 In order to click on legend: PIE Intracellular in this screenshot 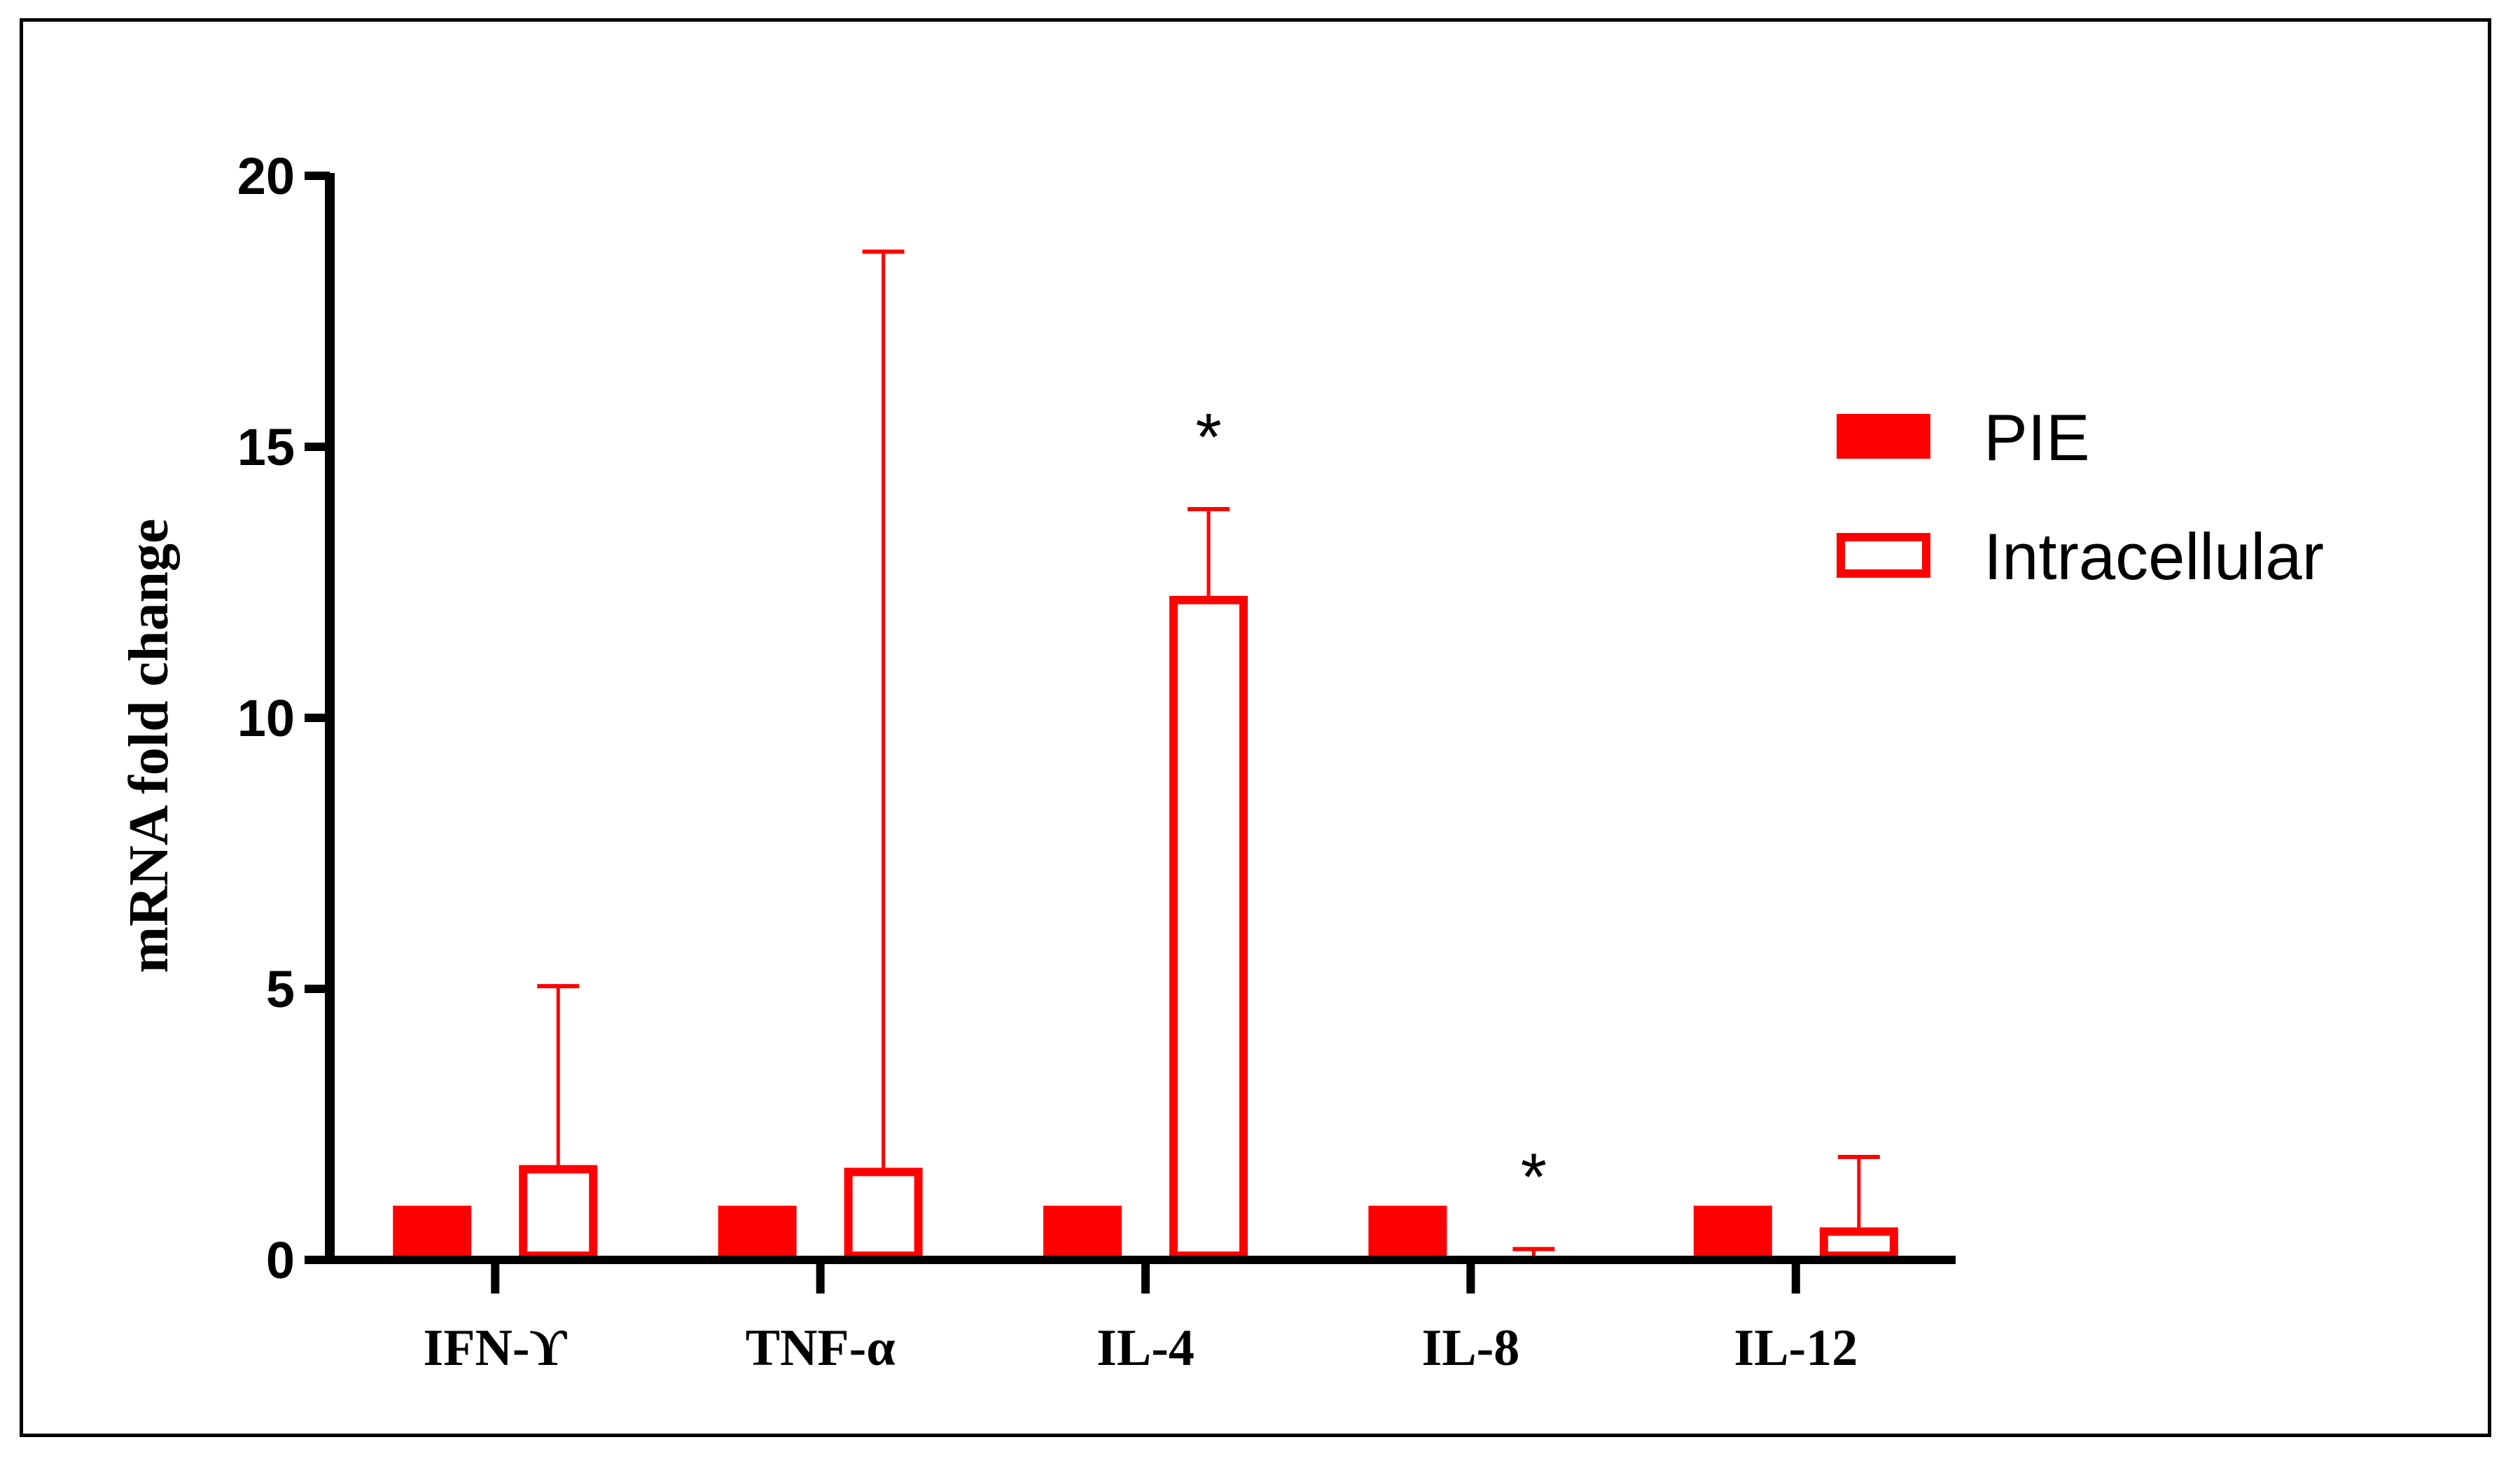, I will do `click(2080, 497)`.